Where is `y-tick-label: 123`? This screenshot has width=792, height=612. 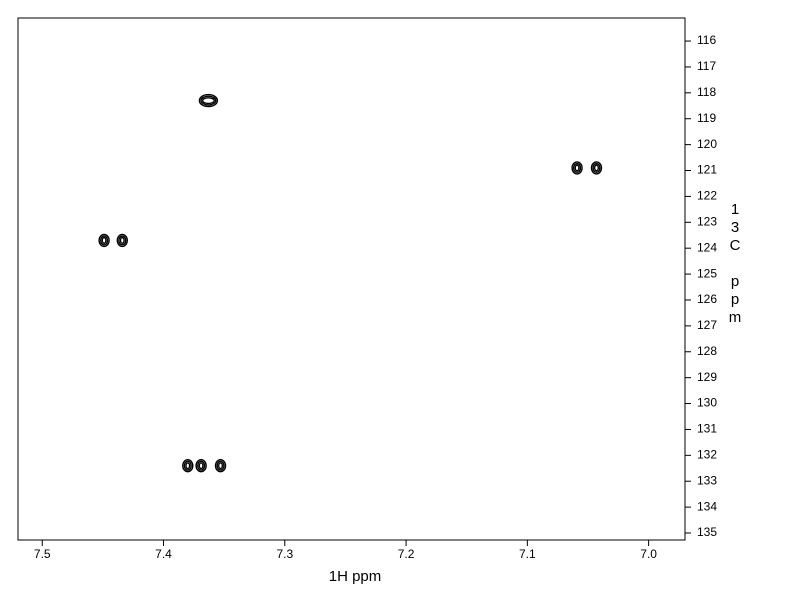
y-tick-label: 123 is located at coordinates (707, 221).